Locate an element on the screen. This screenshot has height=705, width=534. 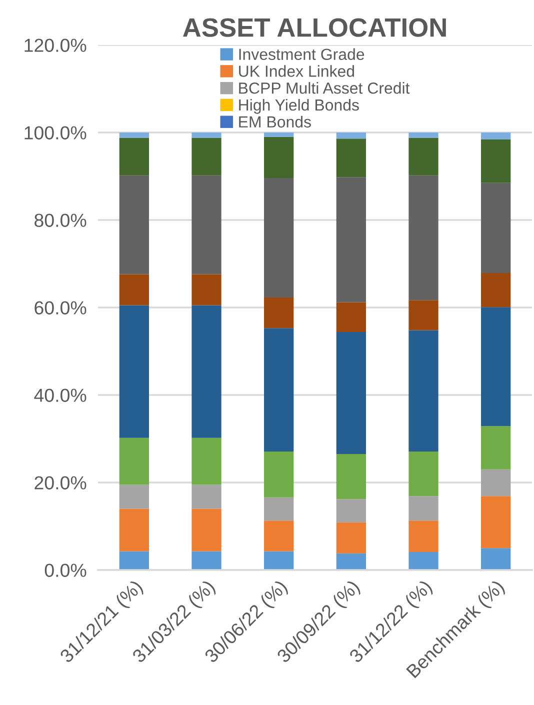
legend-label: UK Index Linked is located at coordinates (296, 71).